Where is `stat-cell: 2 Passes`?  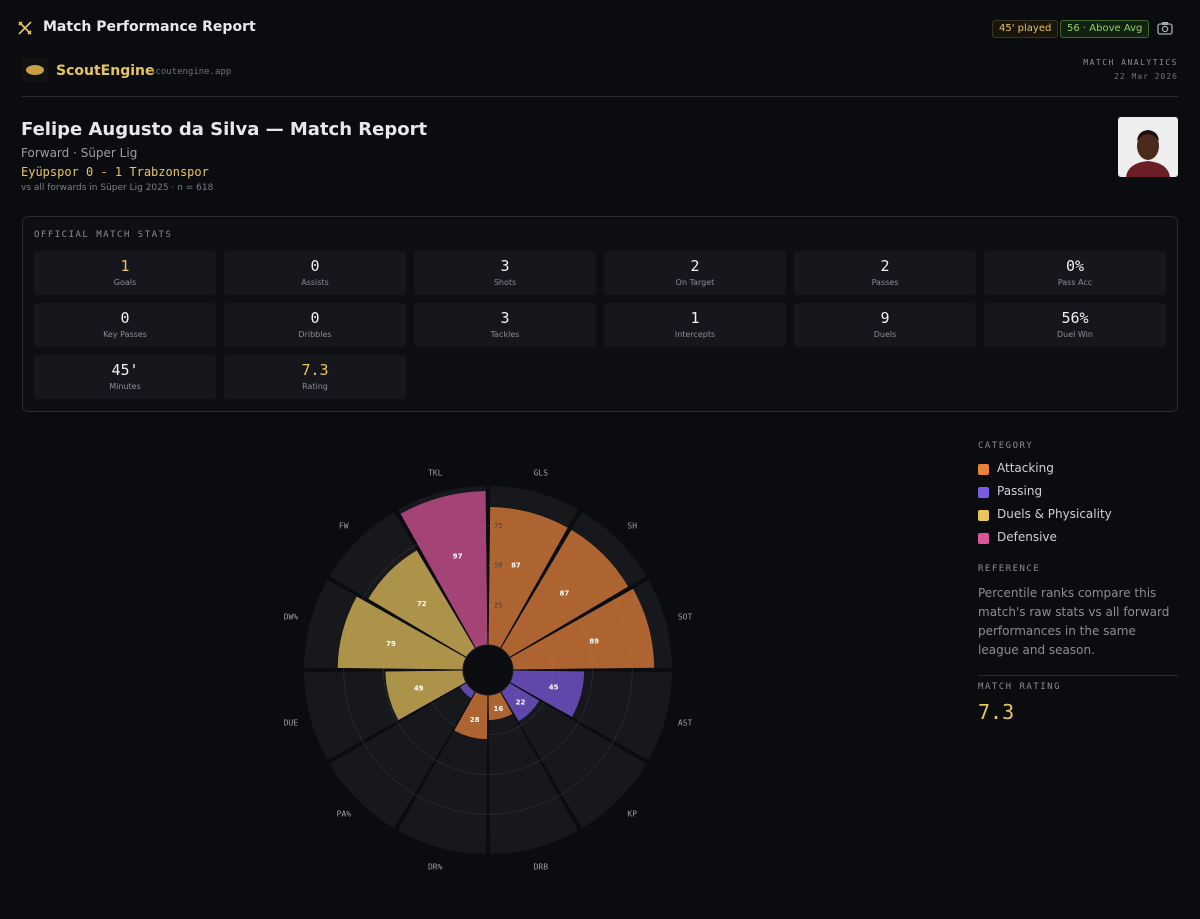 stat-cell: 2 Passes is located at coordinates (885, 273).